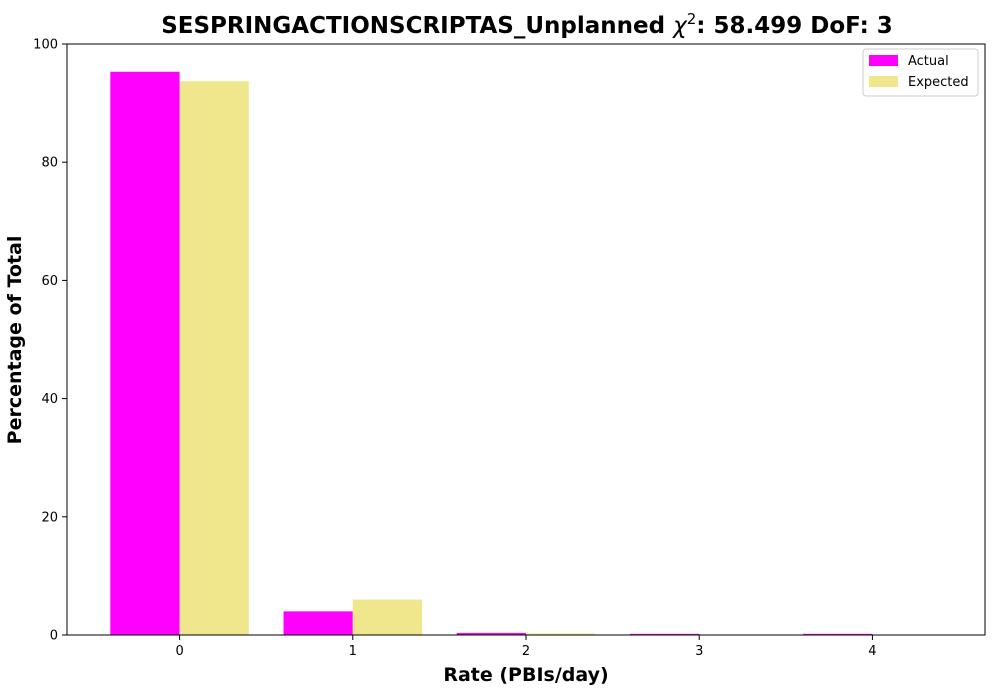  What do you see at coordinates (883, 60) in the screenshot?
I see `legend-swatch-actual` at bounding box center [883, 60].